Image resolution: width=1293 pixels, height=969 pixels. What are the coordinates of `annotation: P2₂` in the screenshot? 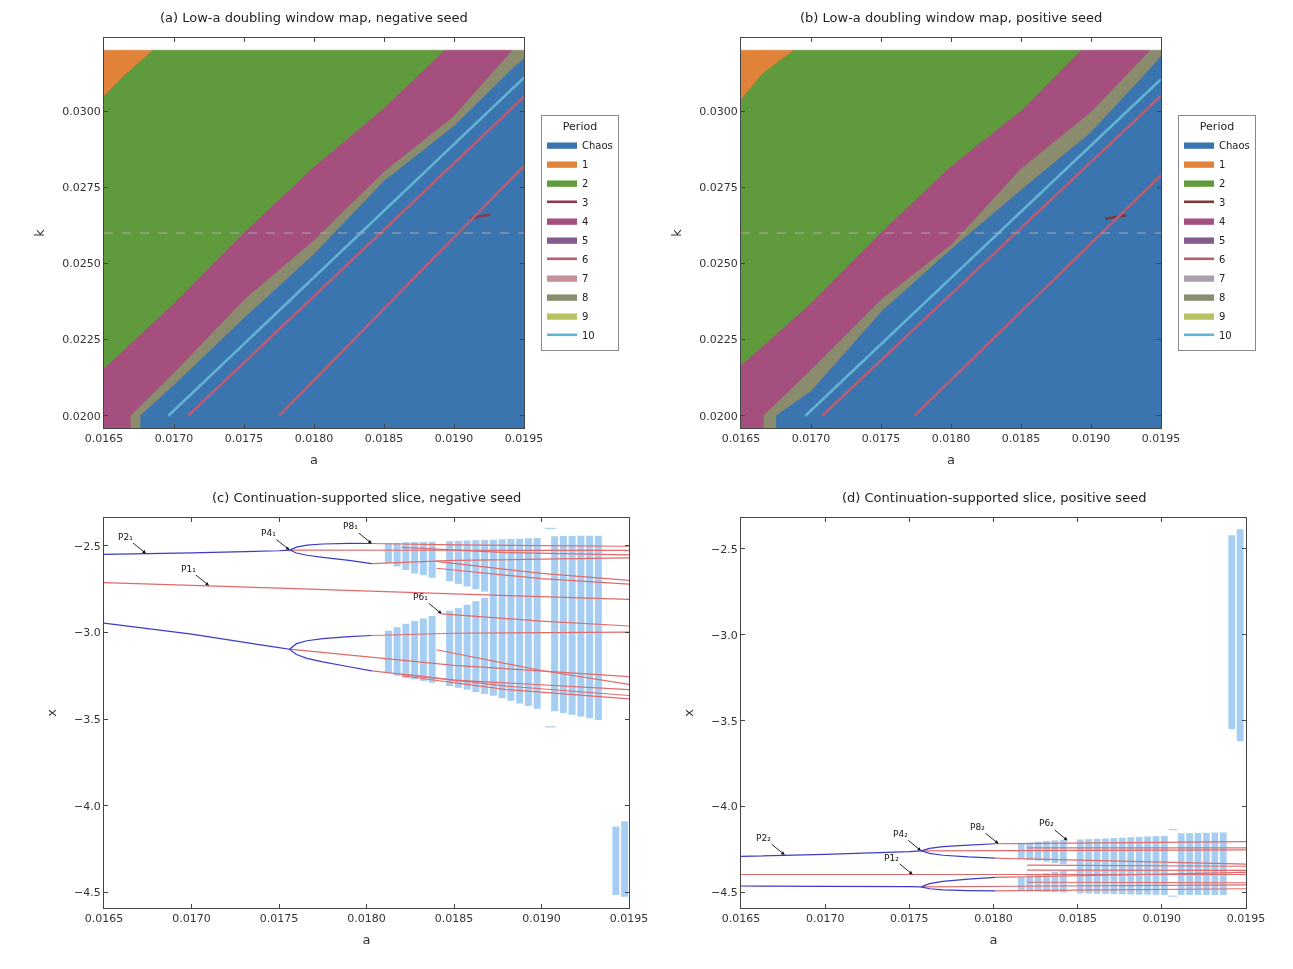 It's located at (764, 838).